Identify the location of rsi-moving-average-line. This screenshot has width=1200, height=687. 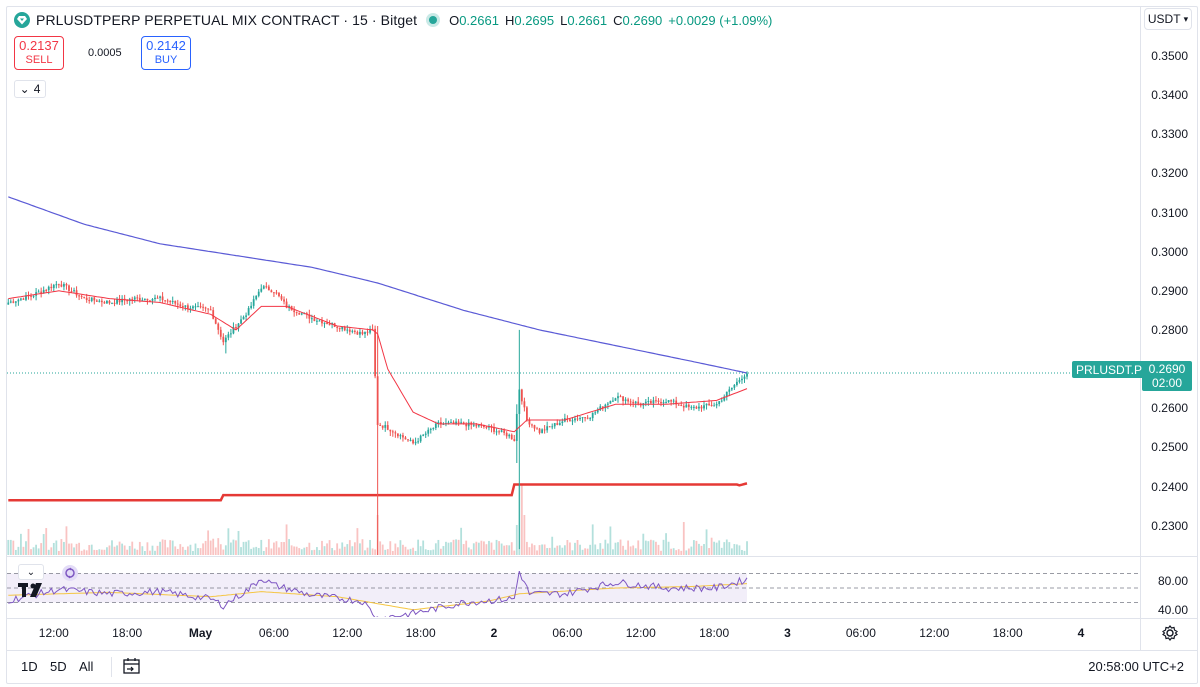
(378, 597).